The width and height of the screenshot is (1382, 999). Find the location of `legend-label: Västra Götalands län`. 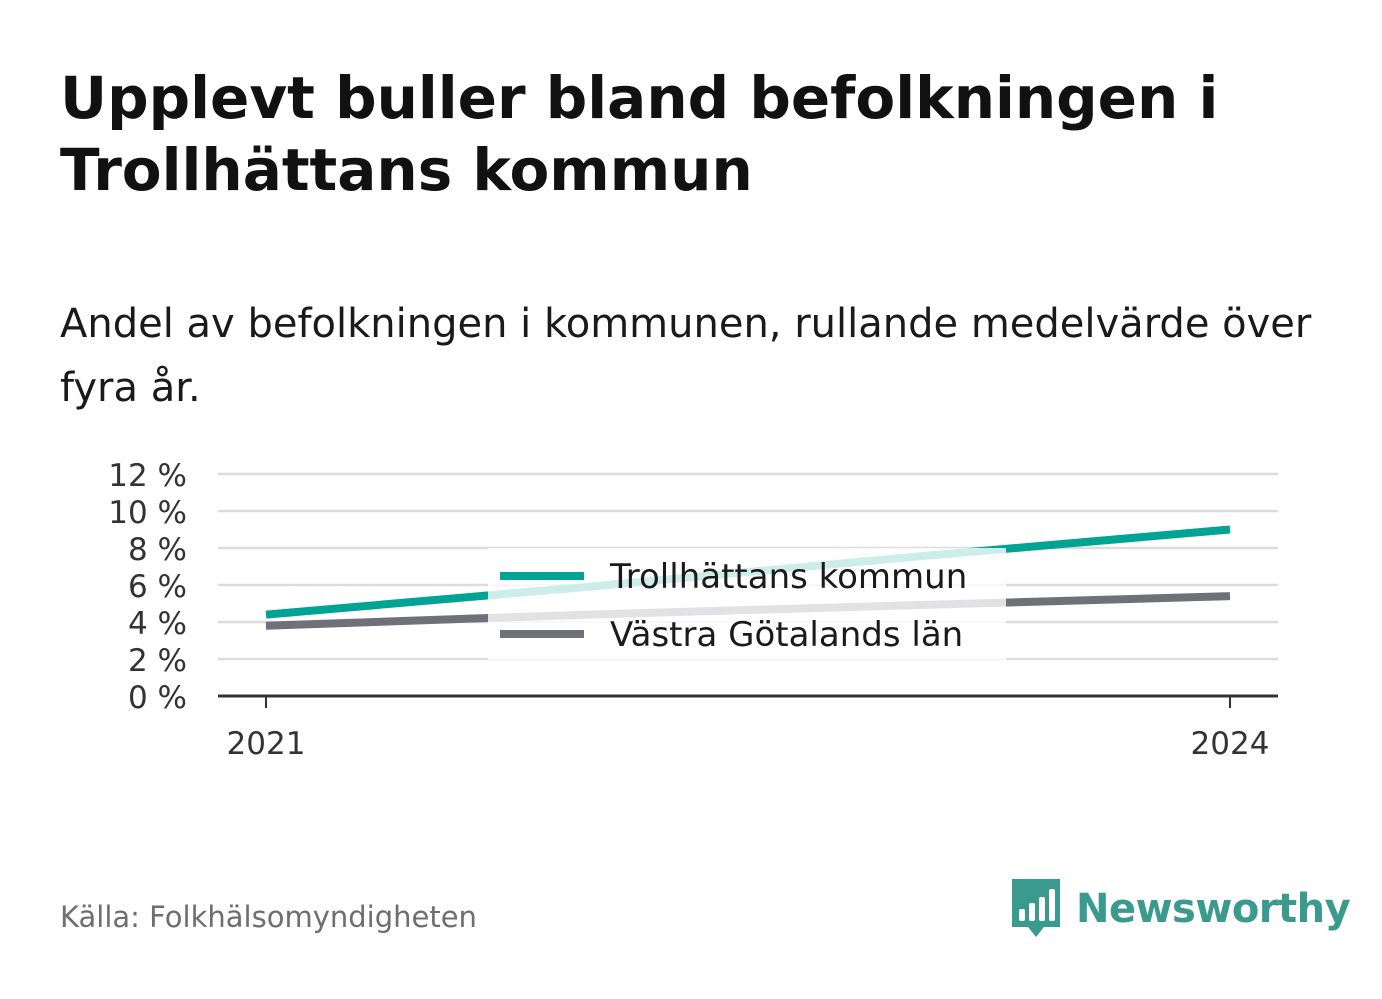

legend-label: Västra Götalands län is located at coordinates (786, 635).